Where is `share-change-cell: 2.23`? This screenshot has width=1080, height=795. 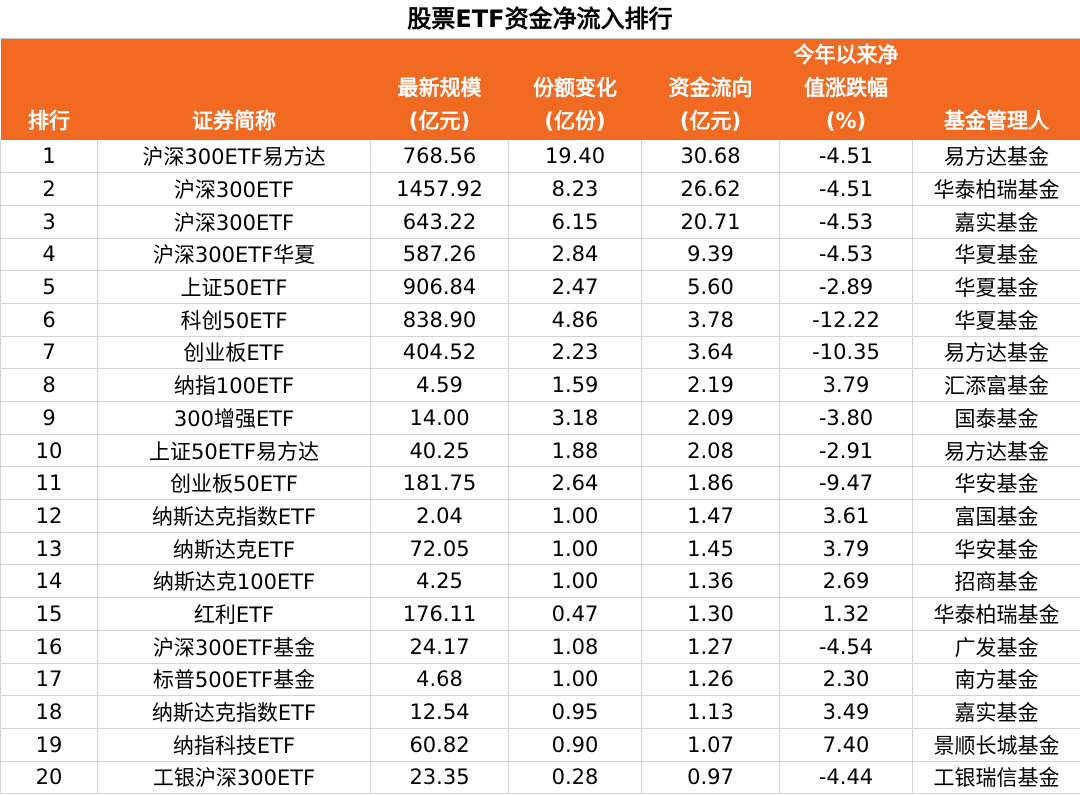
share-change-cell: 2.23 is located at coordinates (575, 353).